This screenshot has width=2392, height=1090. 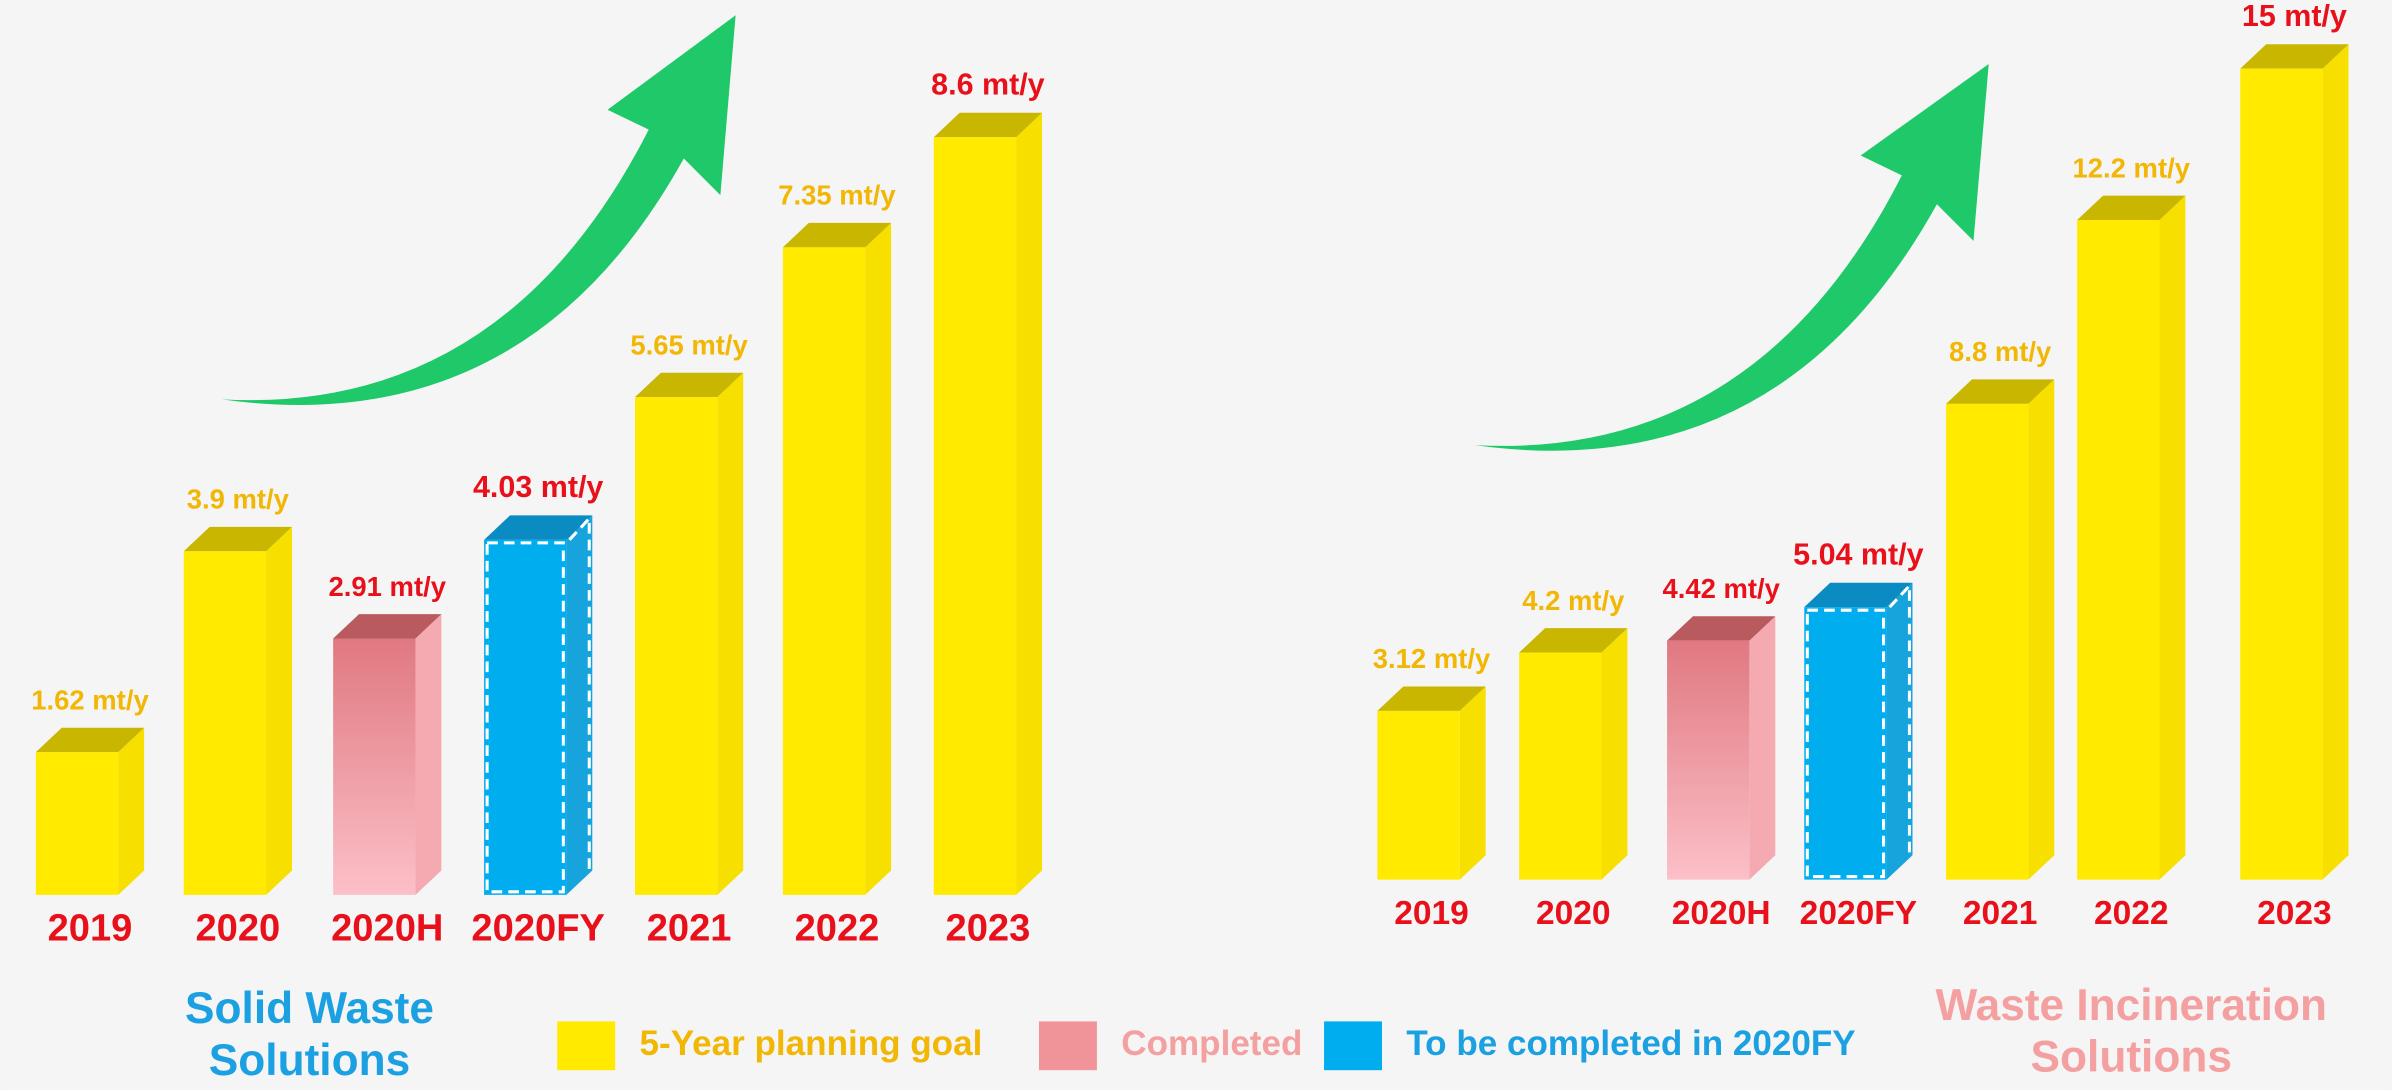 I want to click on value-label: 8.8 mt/y, so click(x=2000, y=351).